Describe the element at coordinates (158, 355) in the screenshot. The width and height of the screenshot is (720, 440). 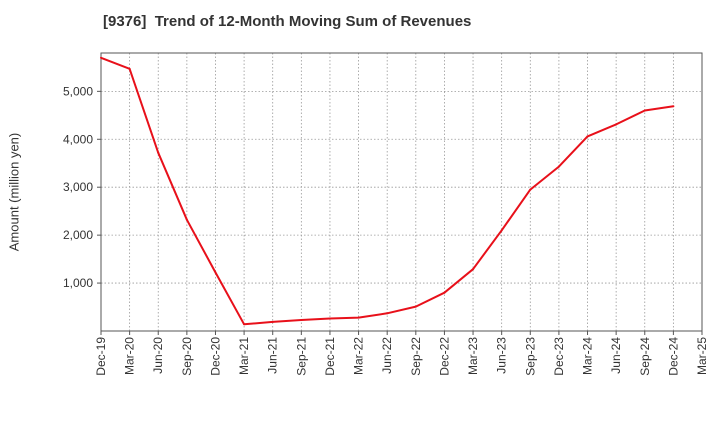
I see `x-tick-label: Jun-20` at that location.